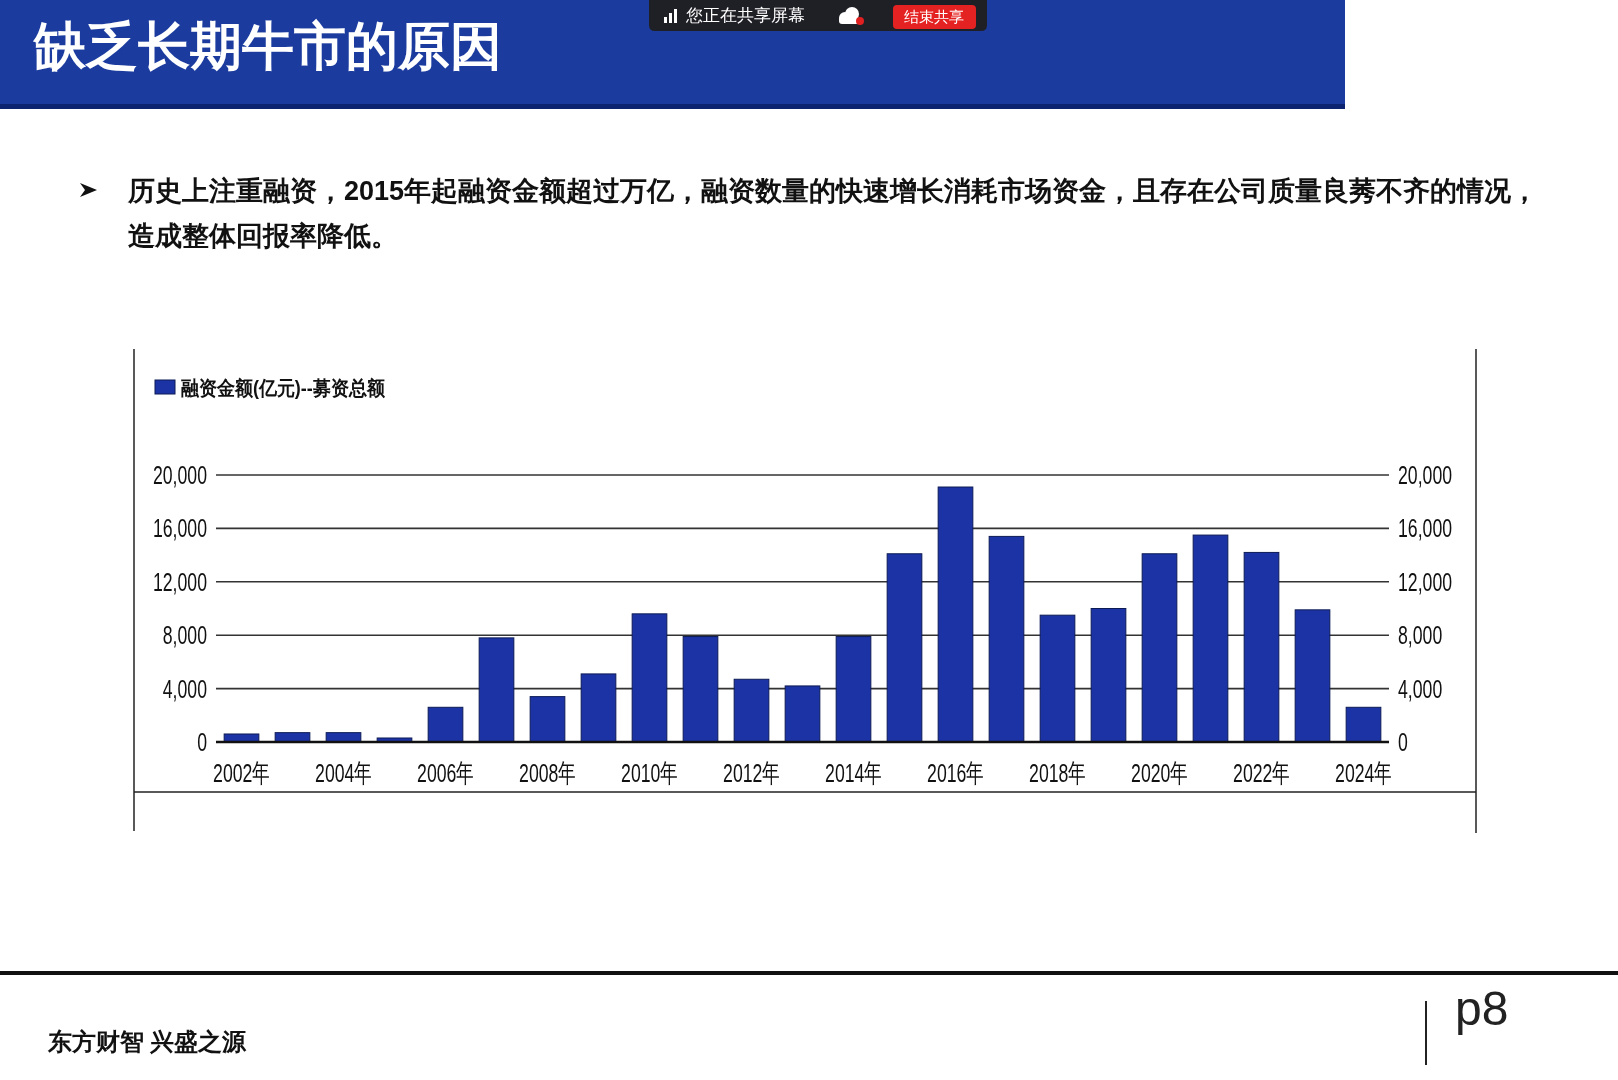  I want to click on annotation: 结束共享, so click(934, 16).